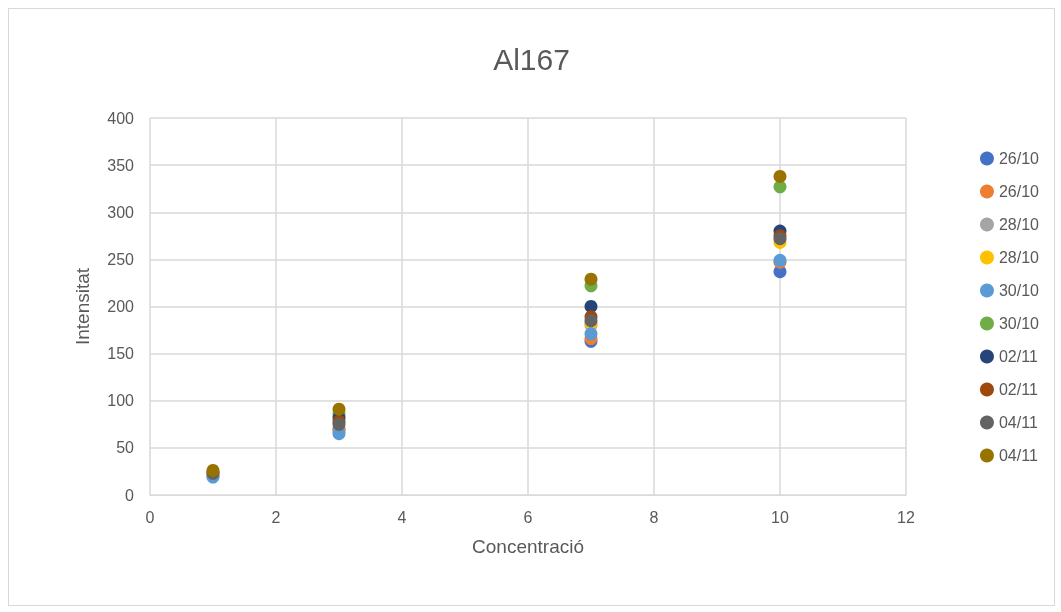 The image size is (1061, 612). What do you see at coordinates (780, 517) in the screenshot?
I see `x-tick-label: 10` at bounding box center [780, 517].